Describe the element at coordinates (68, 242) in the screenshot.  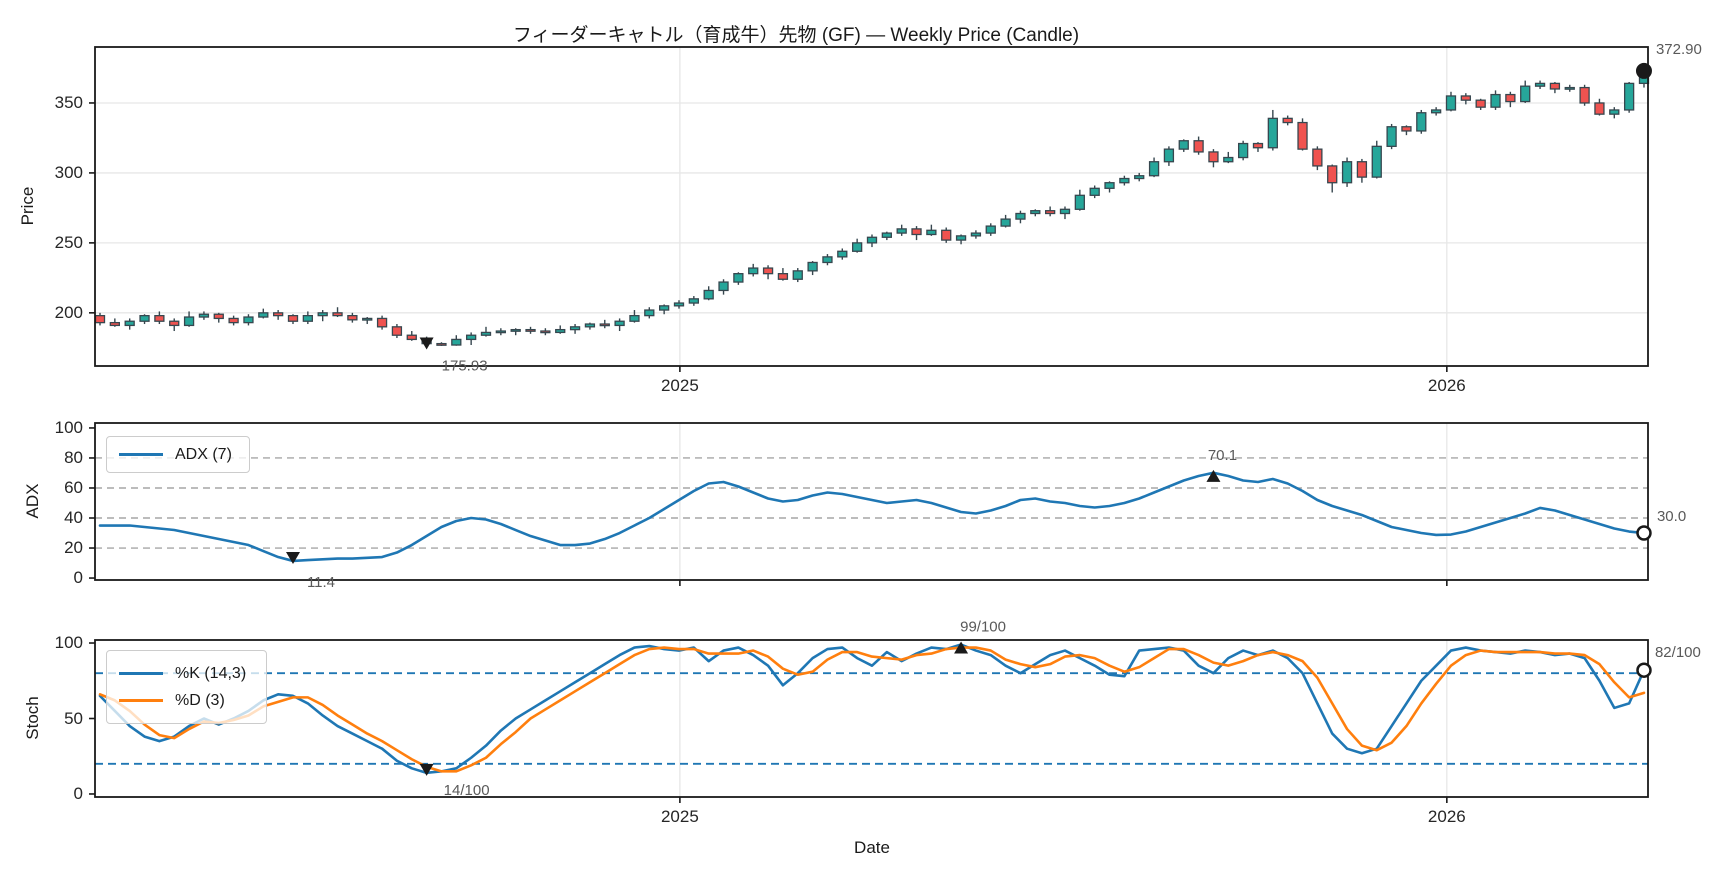
I see `y-tick-label: 250` at that location.